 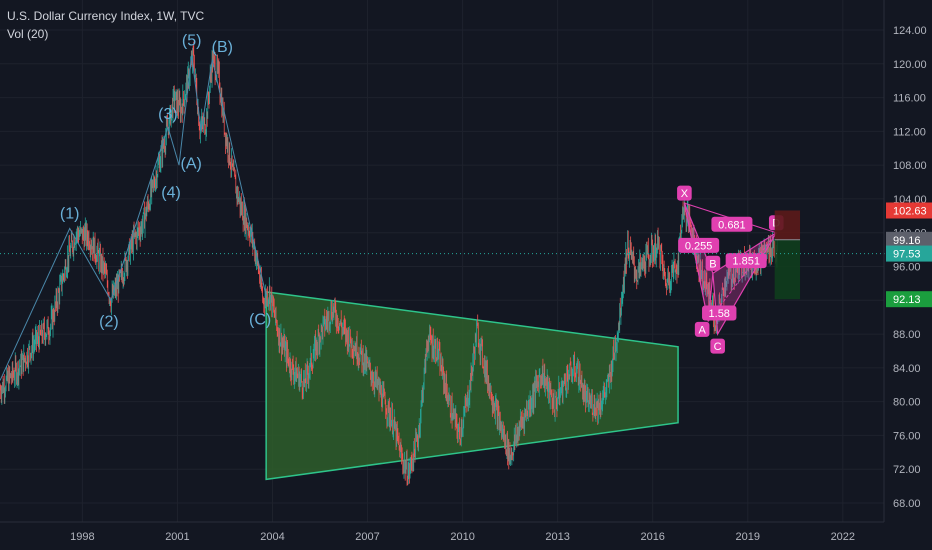 What do you see at coordinates (177, 537) in the screenshot?
I see `x-tick-label: 2001` at bounding box center [177, 537].